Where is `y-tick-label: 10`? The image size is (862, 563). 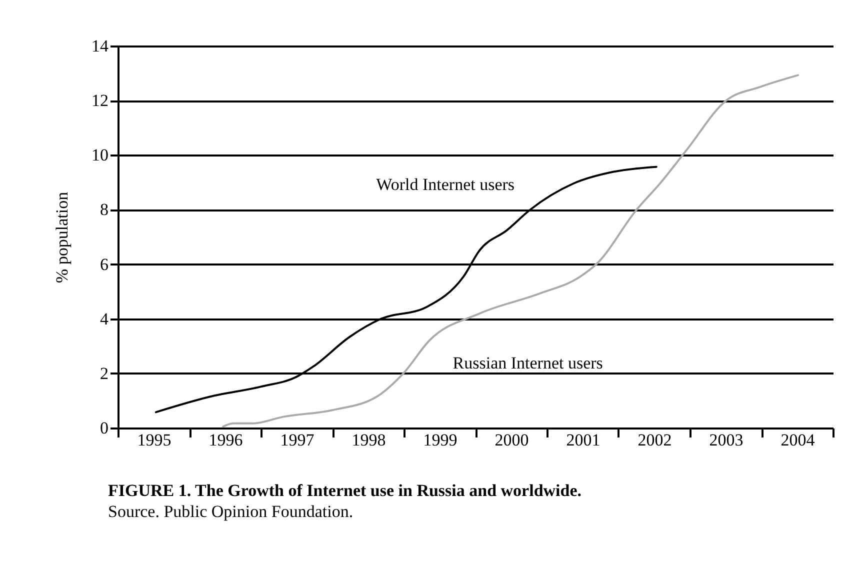
y-tick-label: 10 is located at coordinates (100, 155).